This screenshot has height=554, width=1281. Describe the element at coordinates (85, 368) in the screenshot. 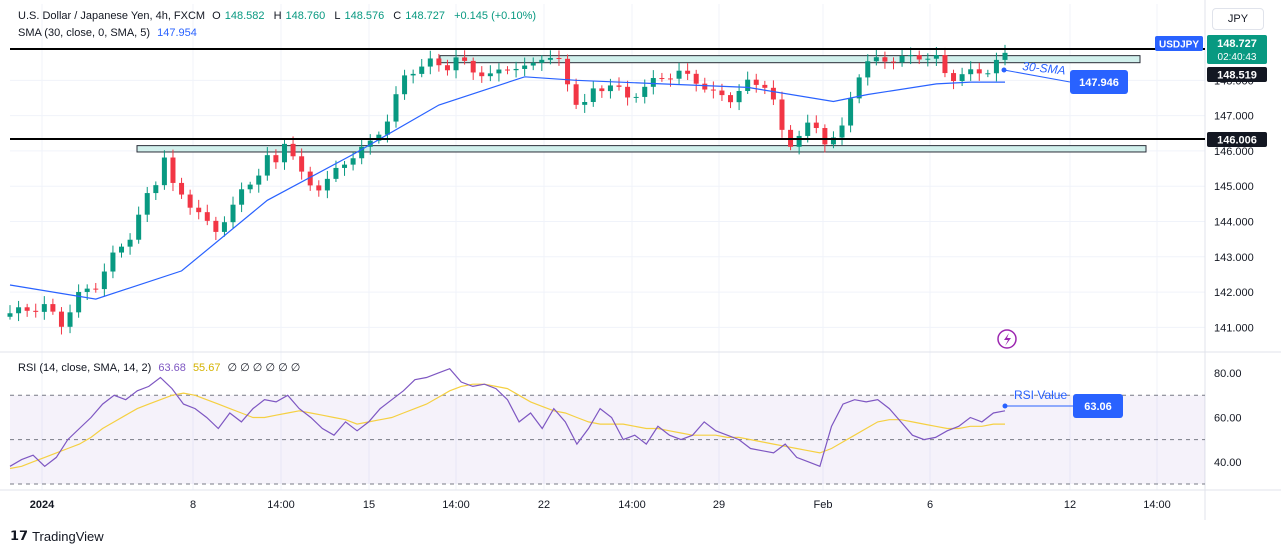

I see `rsi-label: RSI (14, close, SMA, 14, 2)` at that location.